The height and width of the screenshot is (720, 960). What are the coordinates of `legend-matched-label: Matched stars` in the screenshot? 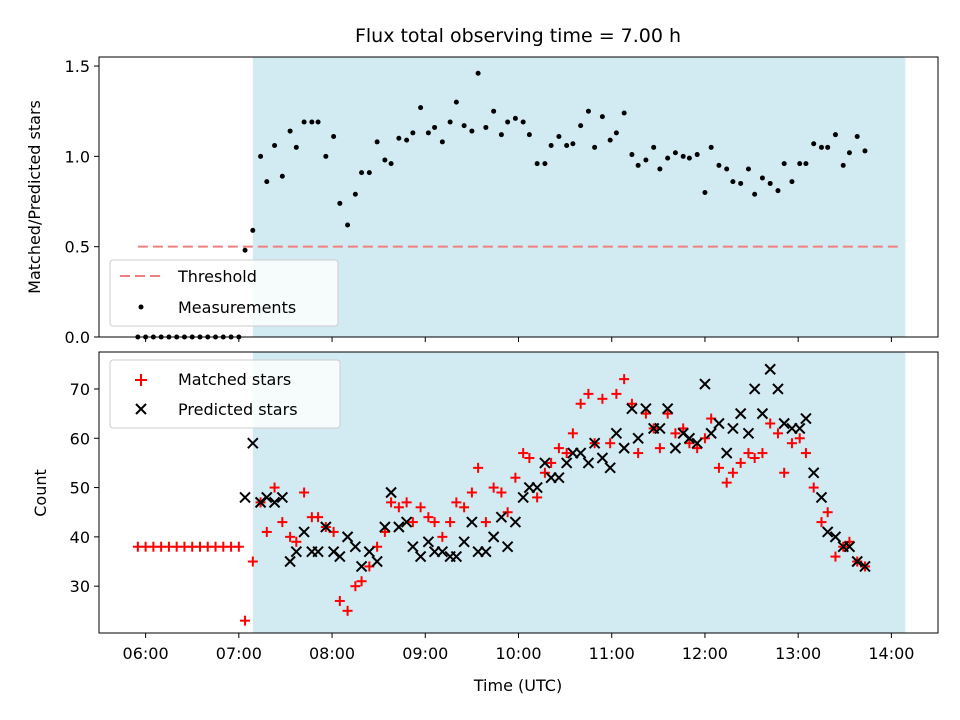 It's located at (234, 379).